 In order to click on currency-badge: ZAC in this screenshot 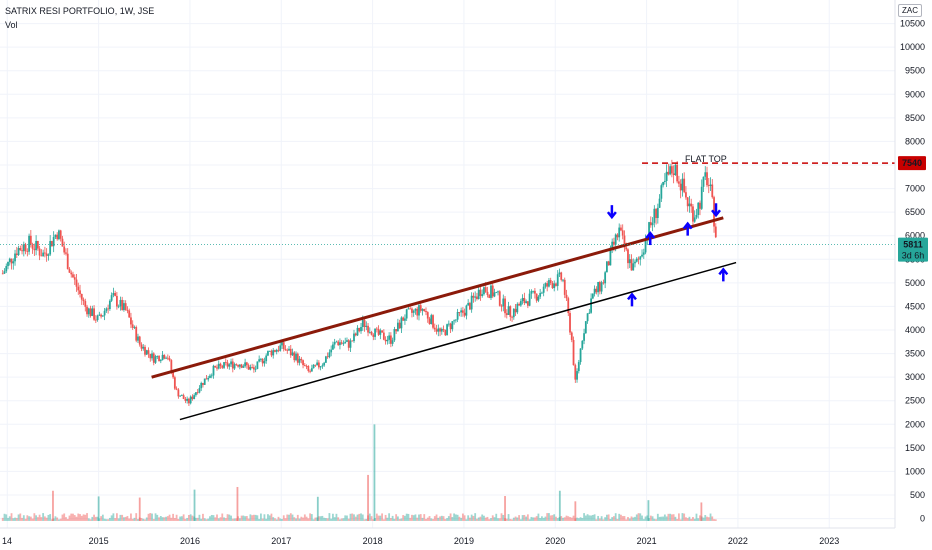, I will do `click(910, 10)`.